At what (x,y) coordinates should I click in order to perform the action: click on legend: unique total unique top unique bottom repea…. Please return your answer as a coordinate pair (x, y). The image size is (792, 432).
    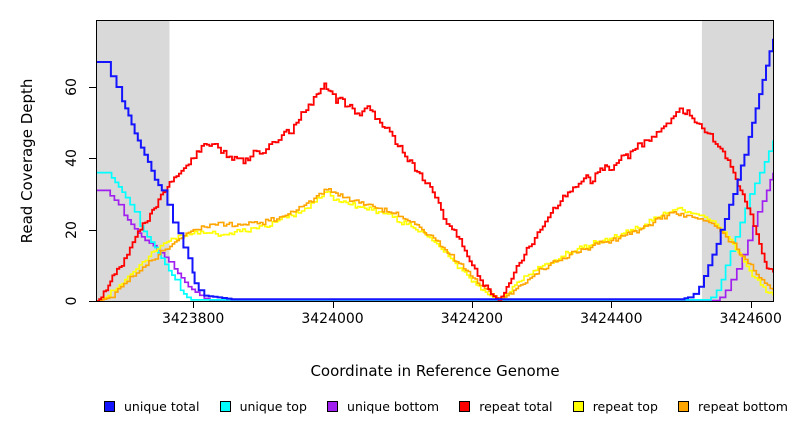
    Looking at the image, I should click on (446, 406).